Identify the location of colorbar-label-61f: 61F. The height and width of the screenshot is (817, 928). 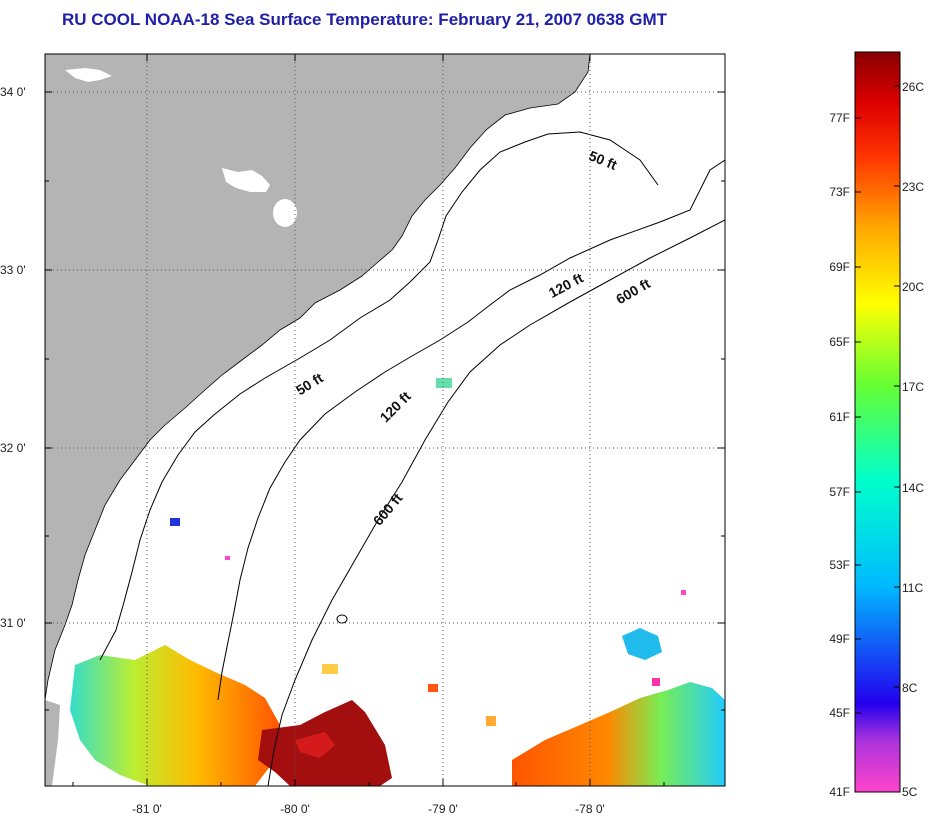
(839, 417).